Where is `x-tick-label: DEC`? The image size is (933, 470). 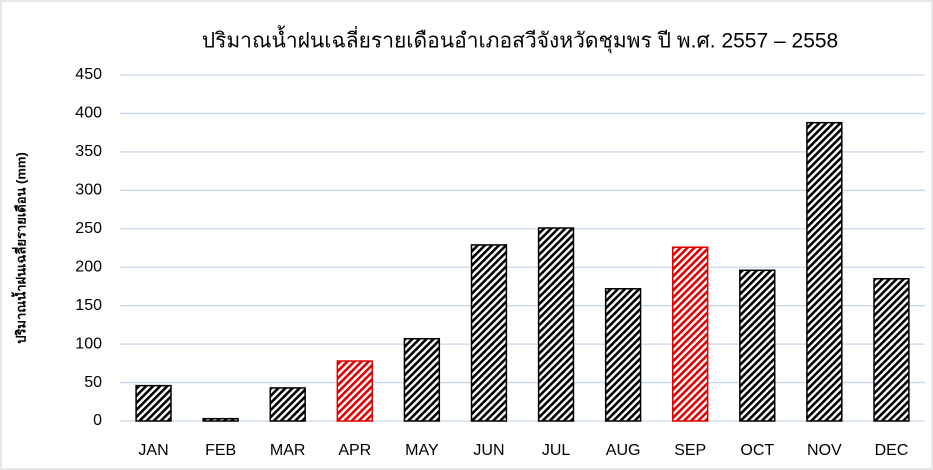
x-tick-label: DEC is located at coordinates (892, 450).